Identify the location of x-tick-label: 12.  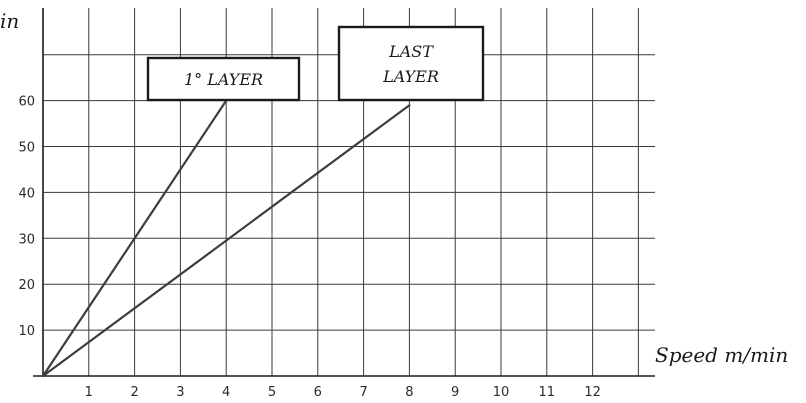
(592, 392).